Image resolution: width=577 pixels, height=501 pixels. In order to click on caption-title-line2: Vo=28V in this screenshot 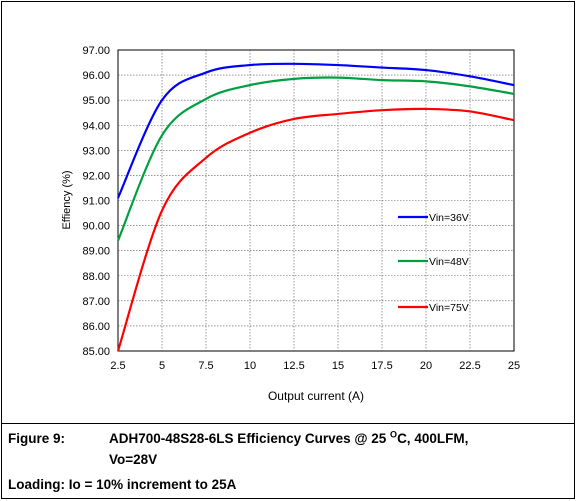, I will do `click(133, 459)`.